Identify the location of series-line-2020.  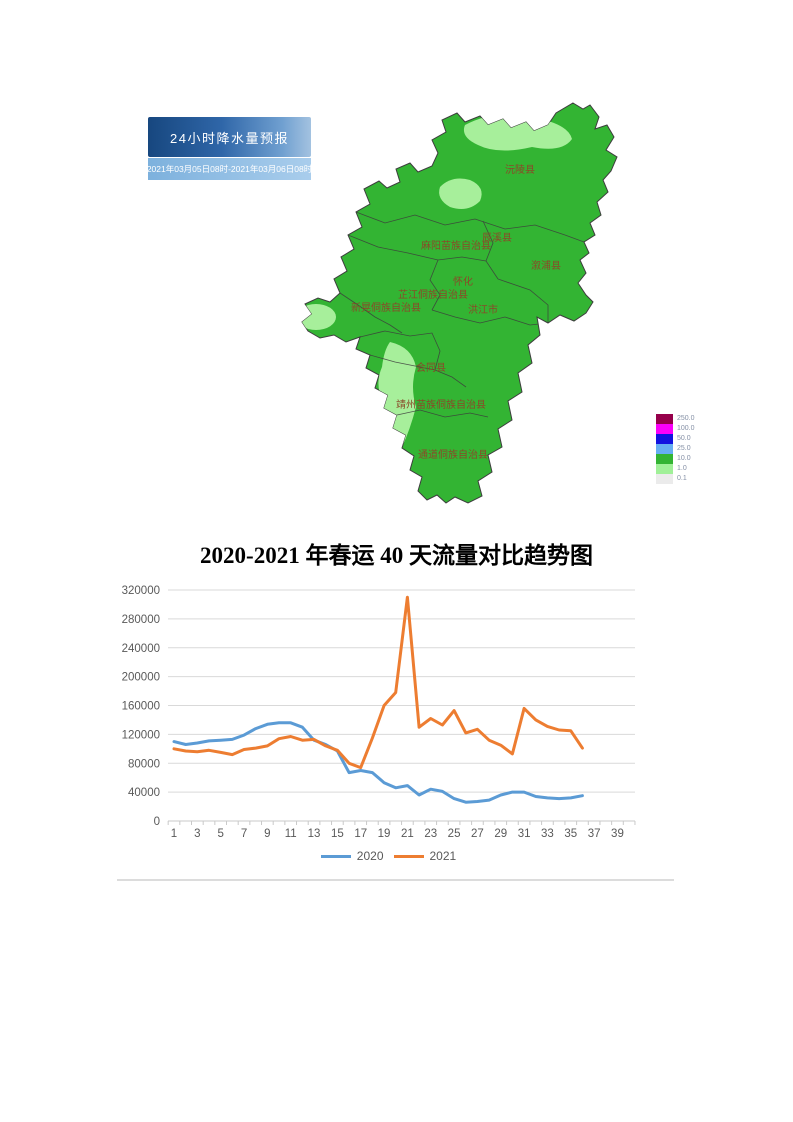
(378, 762).